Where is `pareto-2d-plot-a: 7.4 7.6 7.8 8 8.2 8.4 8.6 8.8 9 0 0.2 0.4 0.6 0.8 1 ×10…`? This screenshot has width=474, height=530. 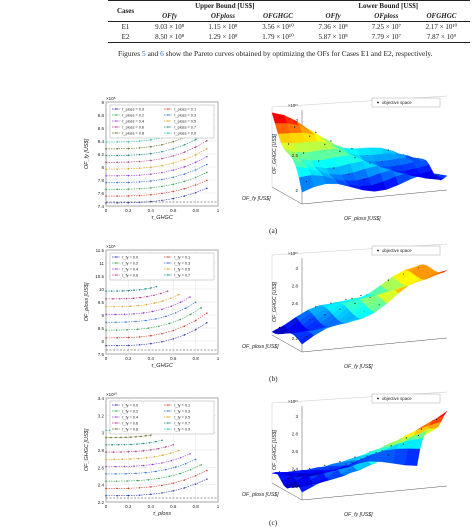
pareto-2d-plot-a: 7.4 7.6 7.8 8 8.2 8.4 8.6 8.8 9 0 0.2 0.4 0.6 0.8 1 ×10… is located at coordinates (152, 158).